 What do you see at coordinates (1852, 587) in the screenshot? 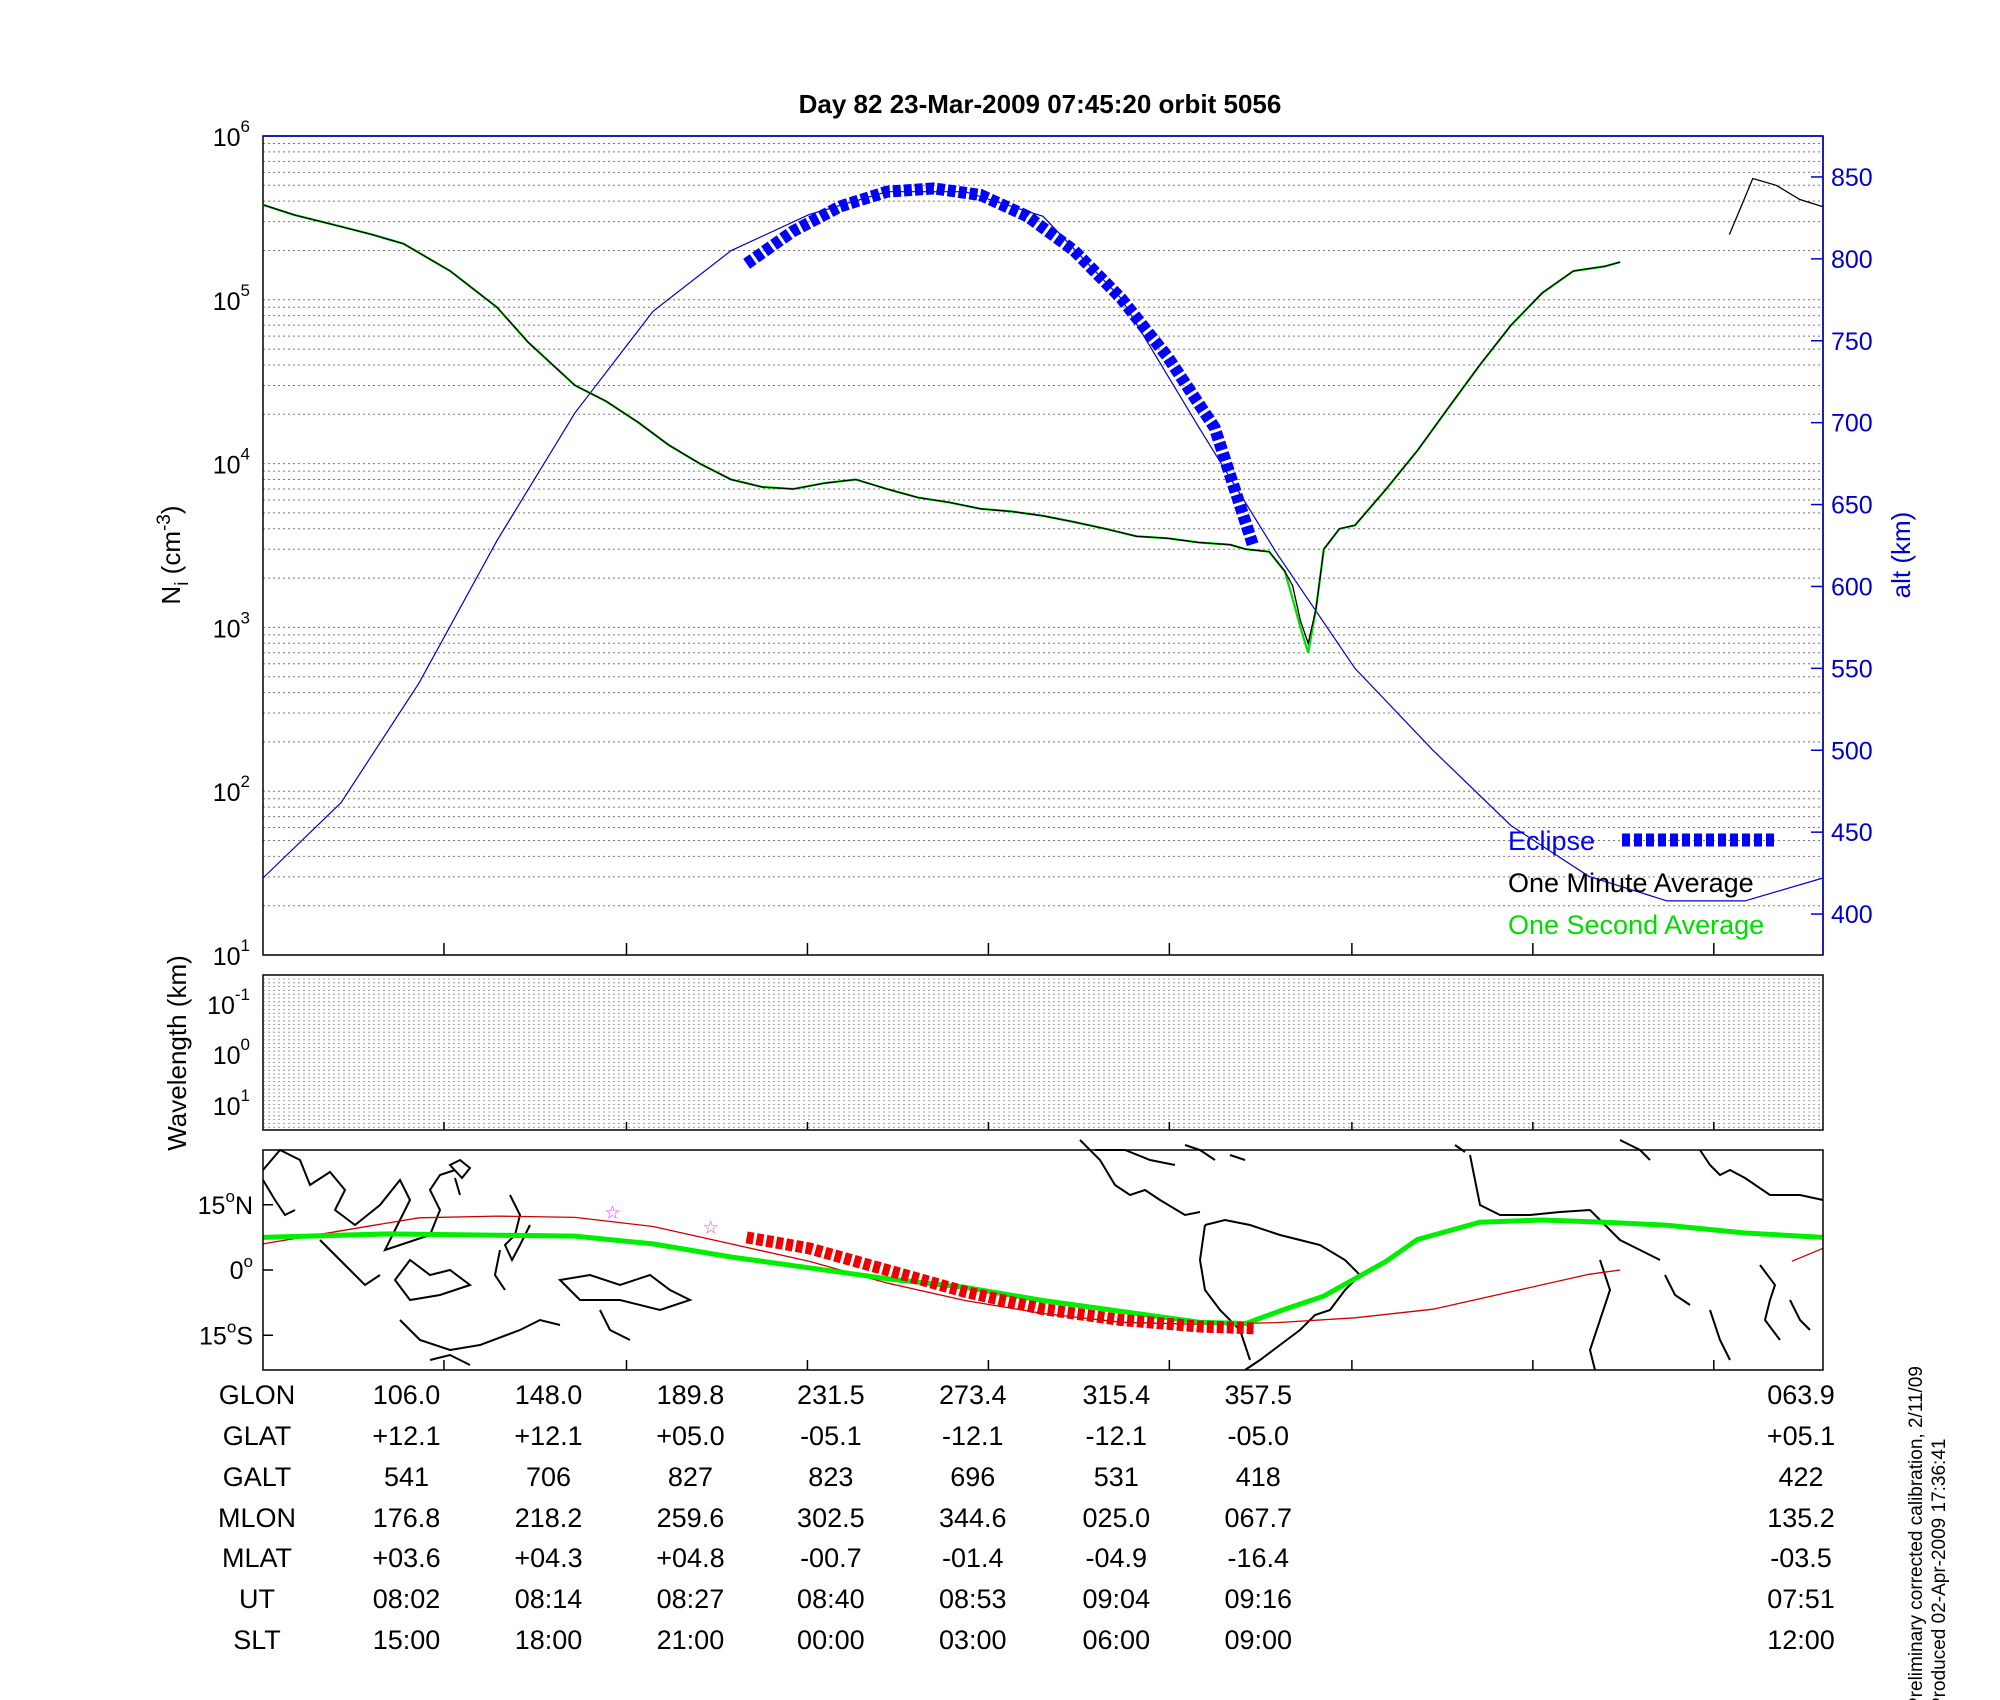
I see `right-tick-label: 600` at bounding box center [1852, 587].